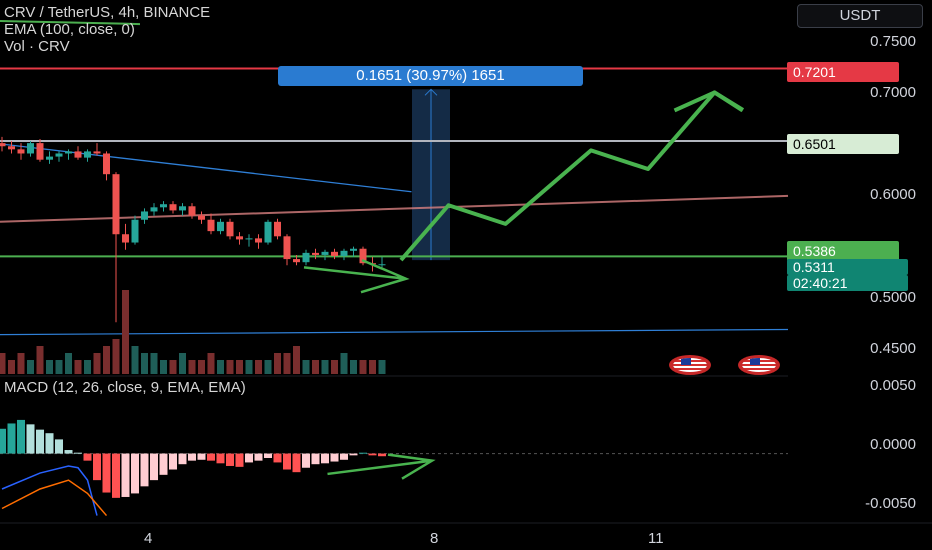 The width and height of the screenshot is (932, 550). Describe the element at coordinates (70, 22) in the screenshot. I see `trend-line-upper` at that location.